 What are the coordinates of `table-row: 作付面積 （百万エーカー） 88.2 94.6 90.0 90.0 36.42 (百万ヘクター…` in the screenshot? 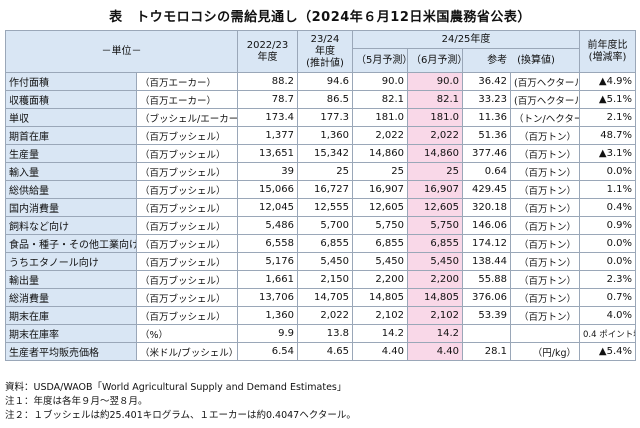 It's located at (321, 81).